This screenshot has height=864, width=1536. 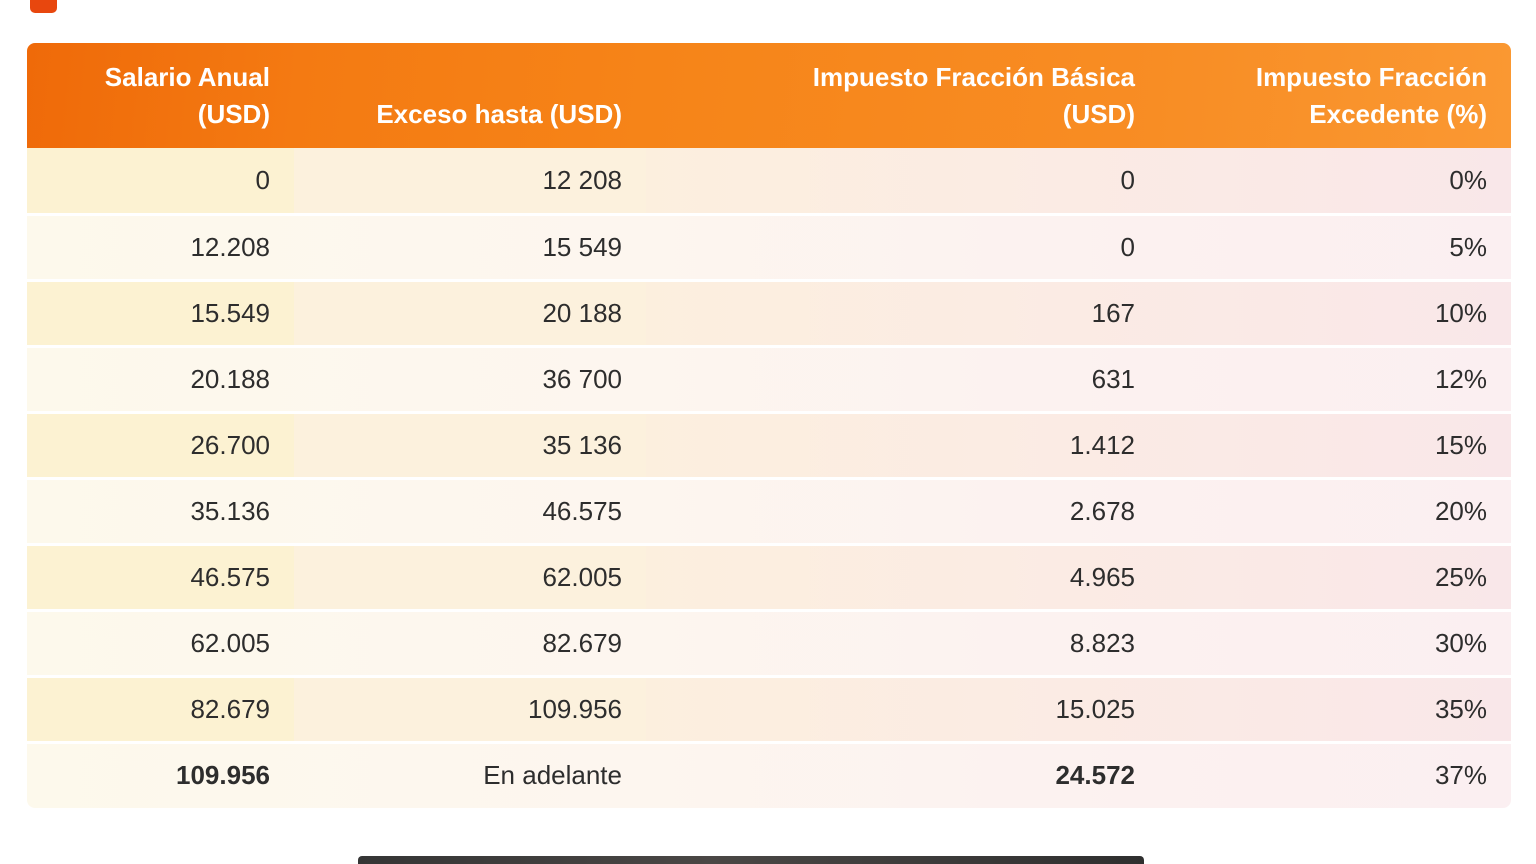 I want to click on table-cell: 4.965, so click(x=902, y=576).